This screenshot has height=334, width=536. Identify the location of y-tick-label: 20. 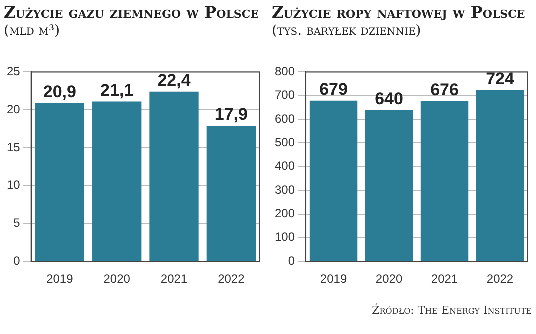
(13, 109).